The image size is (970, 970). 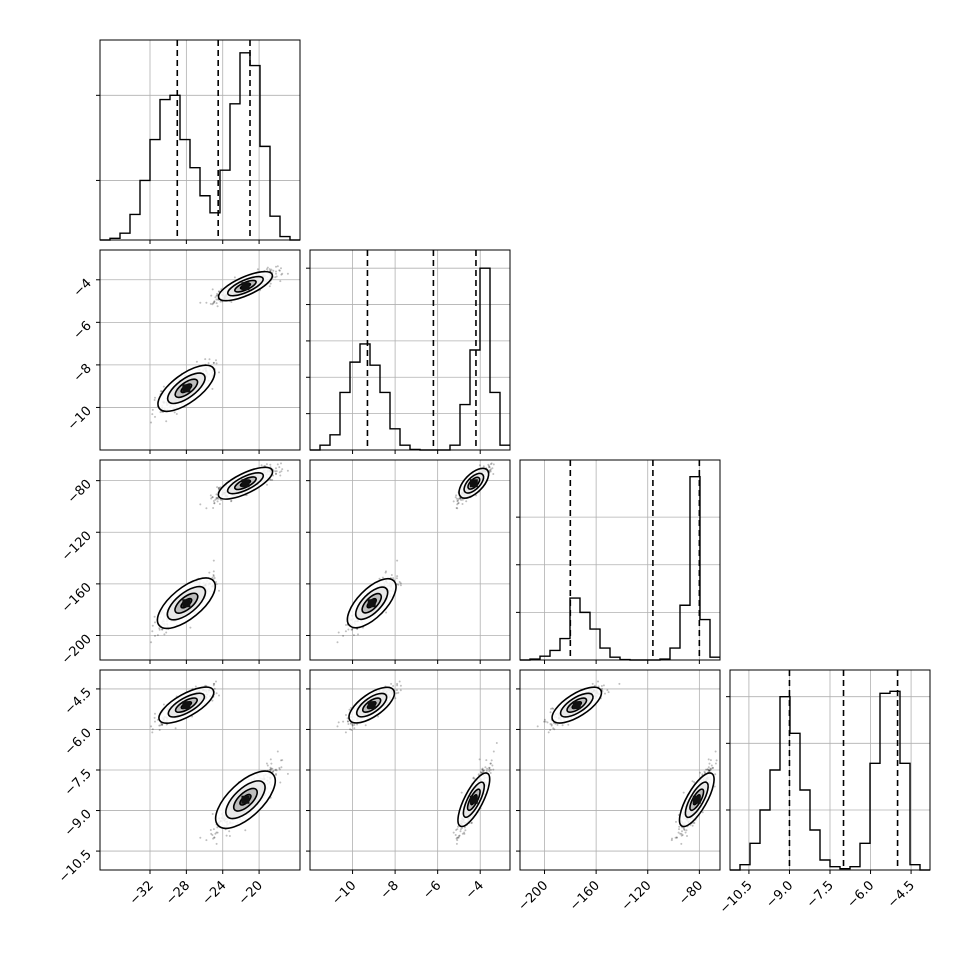 What do you see at coordinates (178, 893) in the screenshot?
I see `x-tick-label: −28` at bounding box center [178, 893].